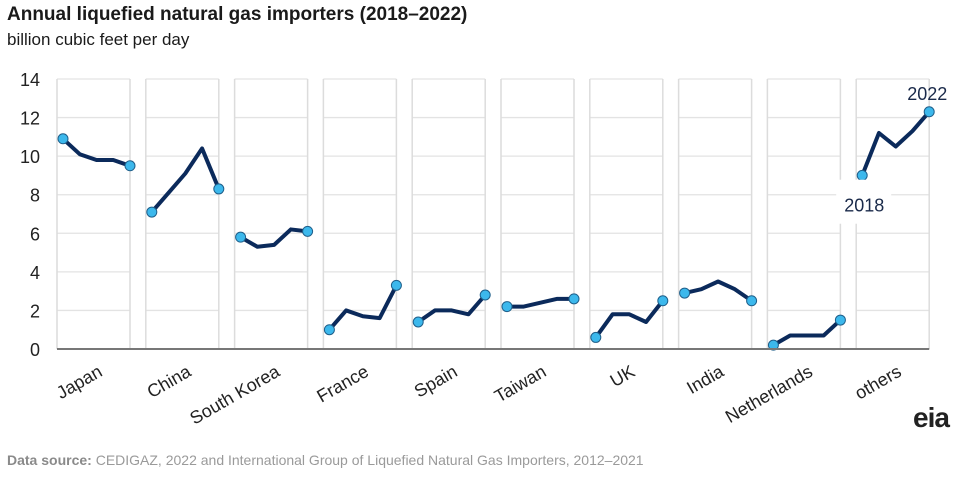  Describe the element at coordinates (98, 39) in the screenshot. I see `chart-subtitle: billion cubic feet per day` at that location.